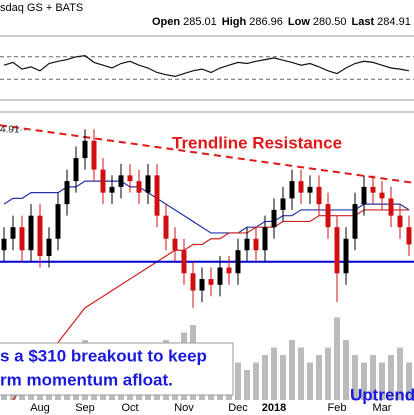 The image size is (414, 415). Describe the element at coordinates (41, 8) in the screenshot. I see `source: sdaq GS + BATS` at that location.